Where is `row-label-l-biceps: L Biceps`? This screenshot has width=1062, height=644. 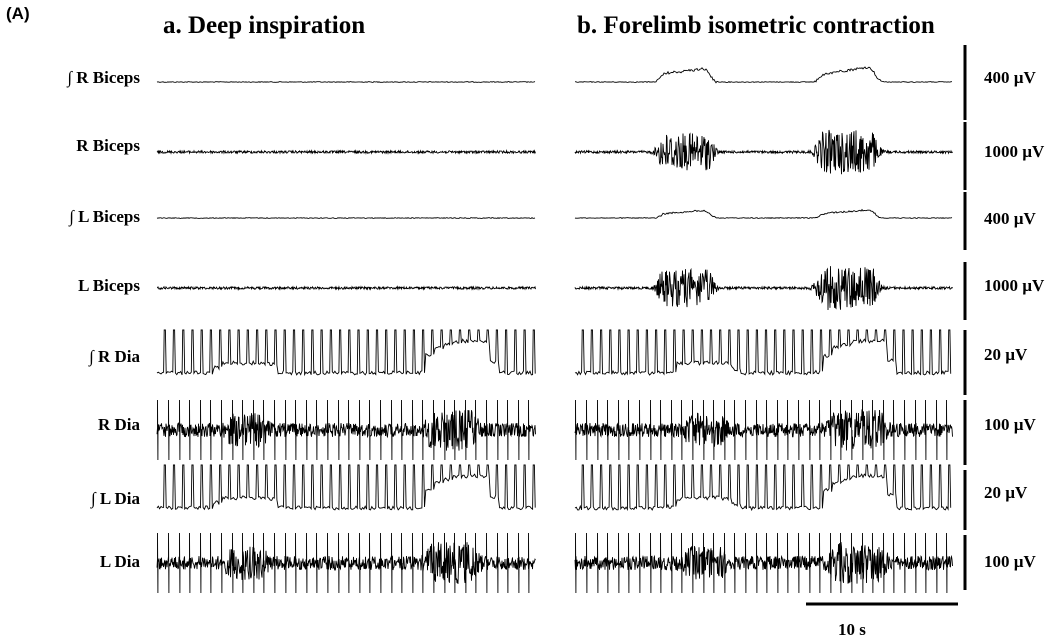
row-label-l-biceps: L Biceps is located at coordinates (109, 285).